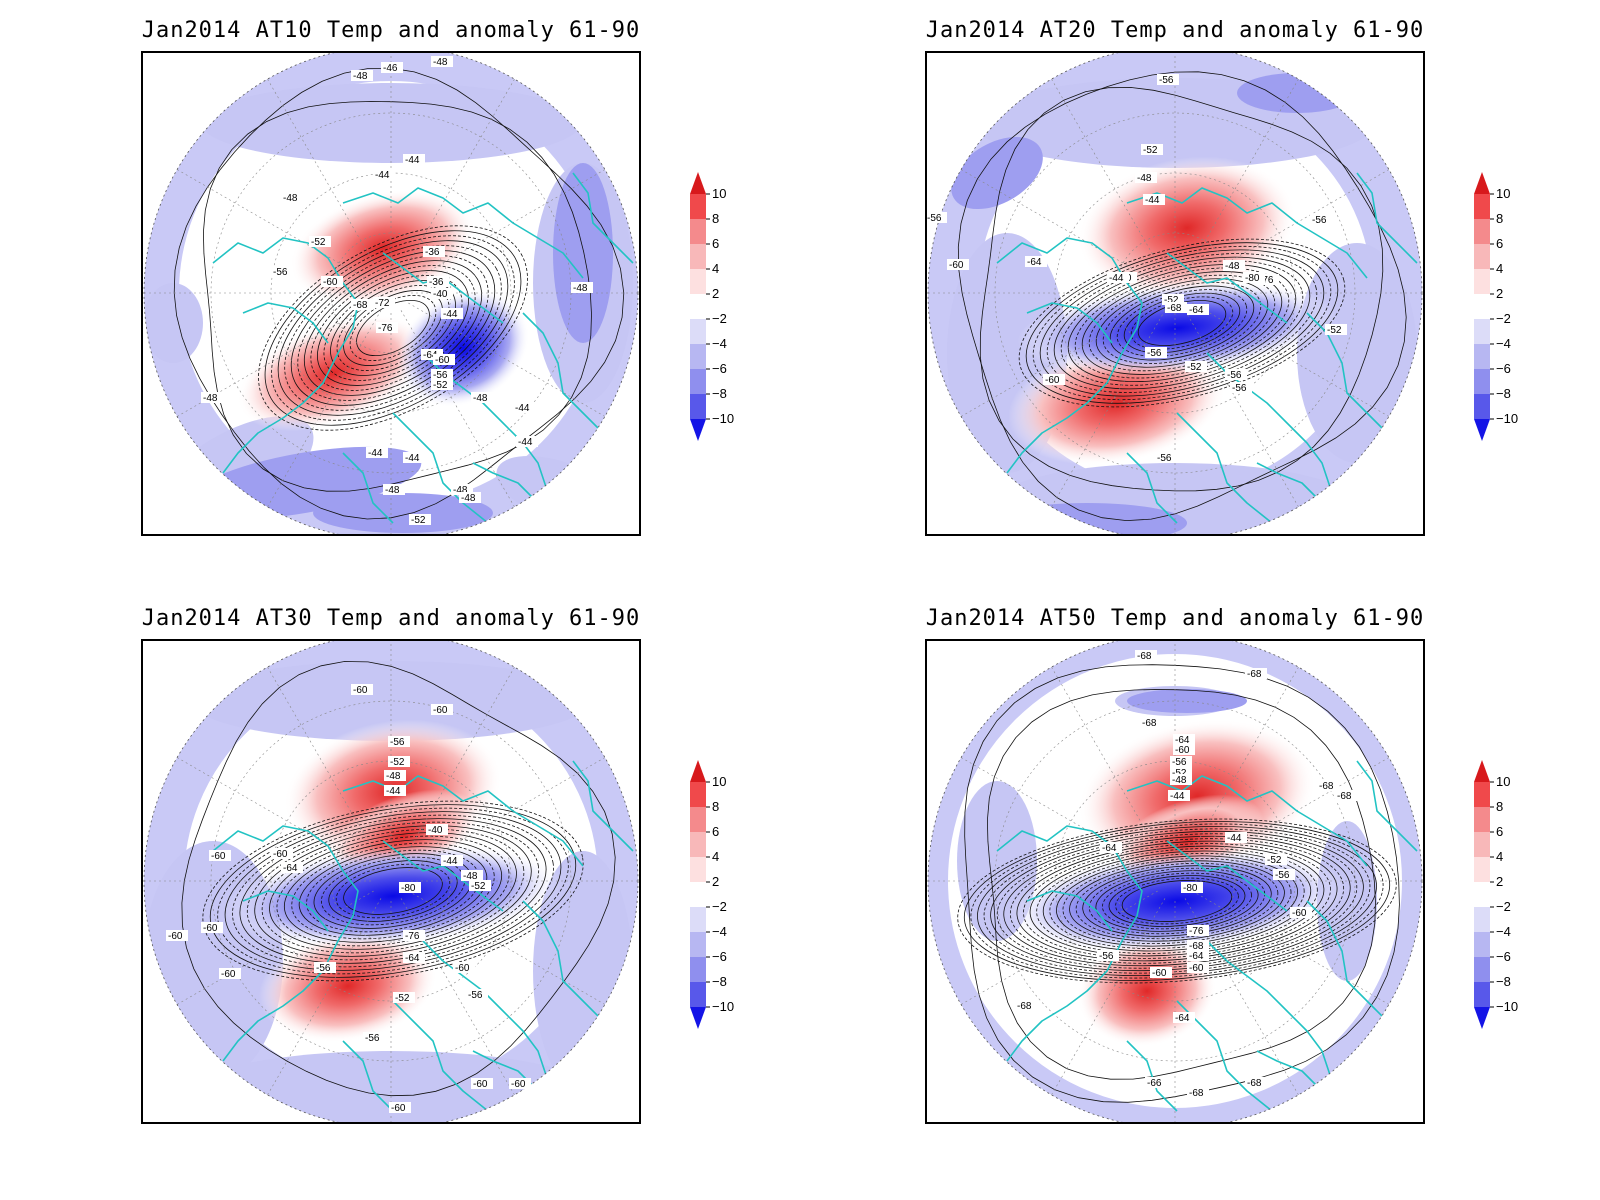  I want to click on colorbar-tick-label: −8, so click(719, 981).